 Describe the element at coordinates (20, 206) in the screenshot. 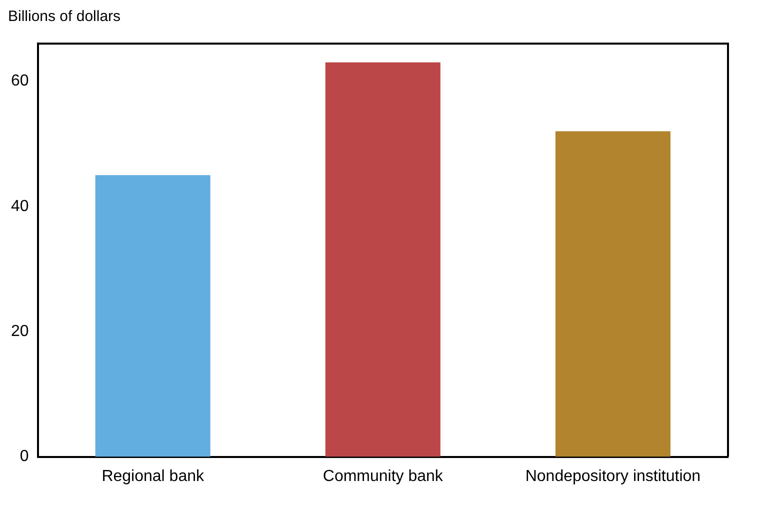

I see `y-tick-label: 40` at that location.